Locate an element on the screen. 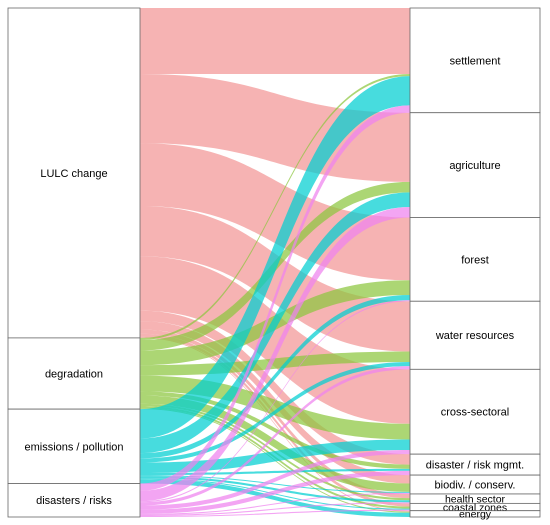 Image resolution: width=550 pixels, height=525 pixels. right-node-label-sett: settlement is located at coordinates (475, 61).